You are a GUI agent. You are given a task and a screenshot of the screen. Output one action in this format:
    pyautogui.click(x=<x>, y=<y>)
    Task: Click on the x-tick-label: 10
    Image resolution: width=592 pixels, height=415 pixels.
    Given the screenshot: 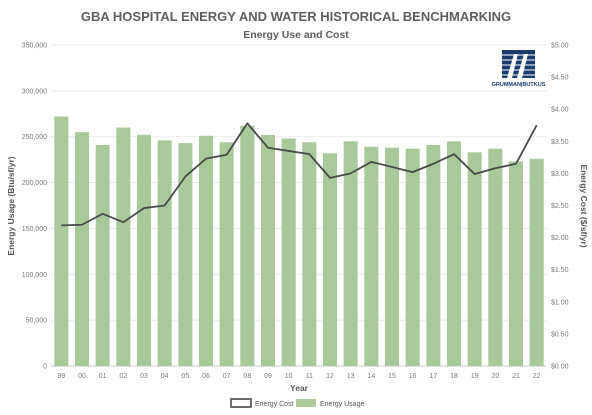 What is the action you would take?
    pyautogui.click(x=289, y=376)
    